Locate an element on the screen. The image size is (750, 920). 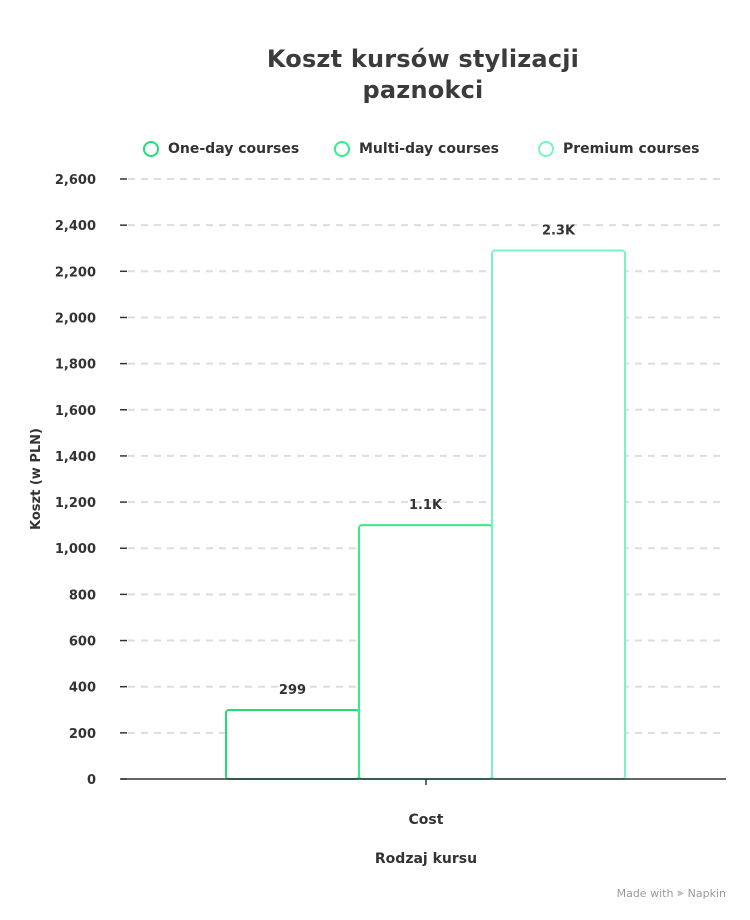
bar-multi-day-courses is located at coordinates (425, 652).